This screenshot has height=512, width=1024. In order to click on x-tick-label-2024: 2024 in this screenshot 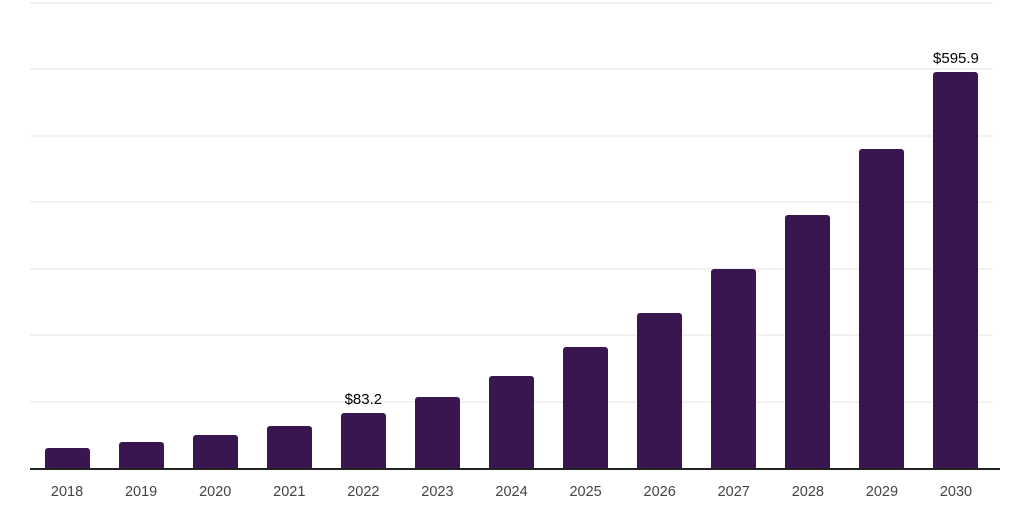, I will do `click(511, 492)`.